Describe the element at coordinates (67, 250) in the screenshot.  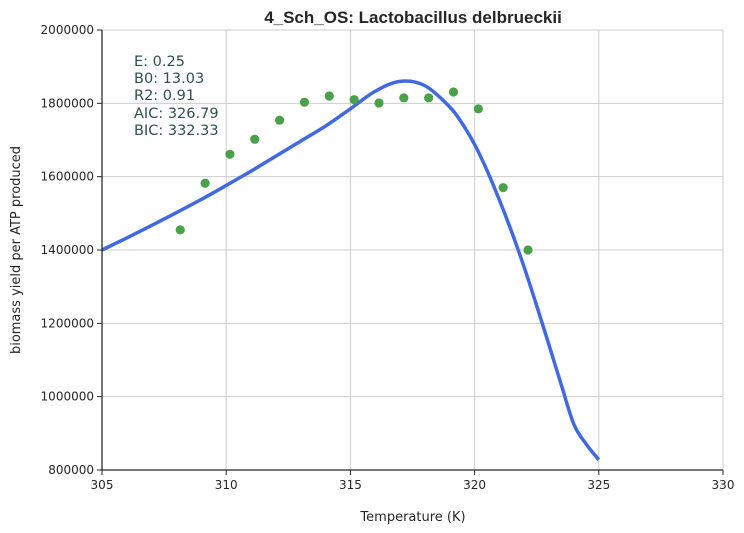
I see `y-tick-label: 1400000` at that location.